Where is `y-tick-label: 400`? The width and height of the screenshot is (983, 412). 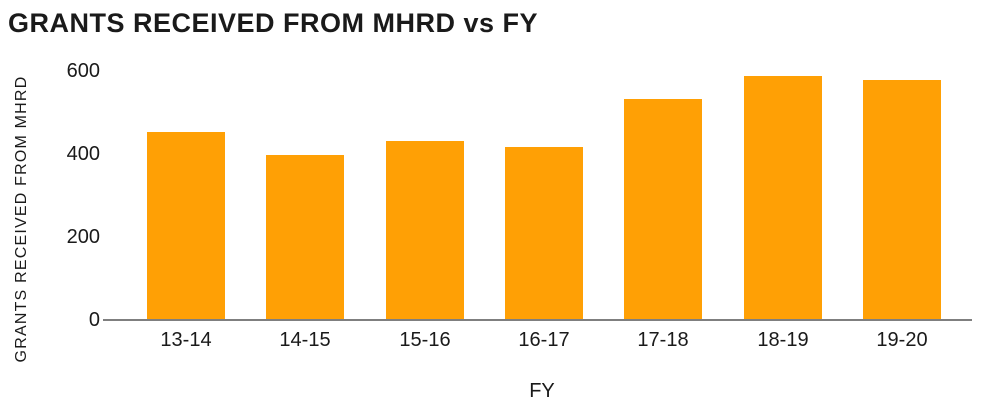 y-tick-label: 400 is located at coordinates (83, 154).